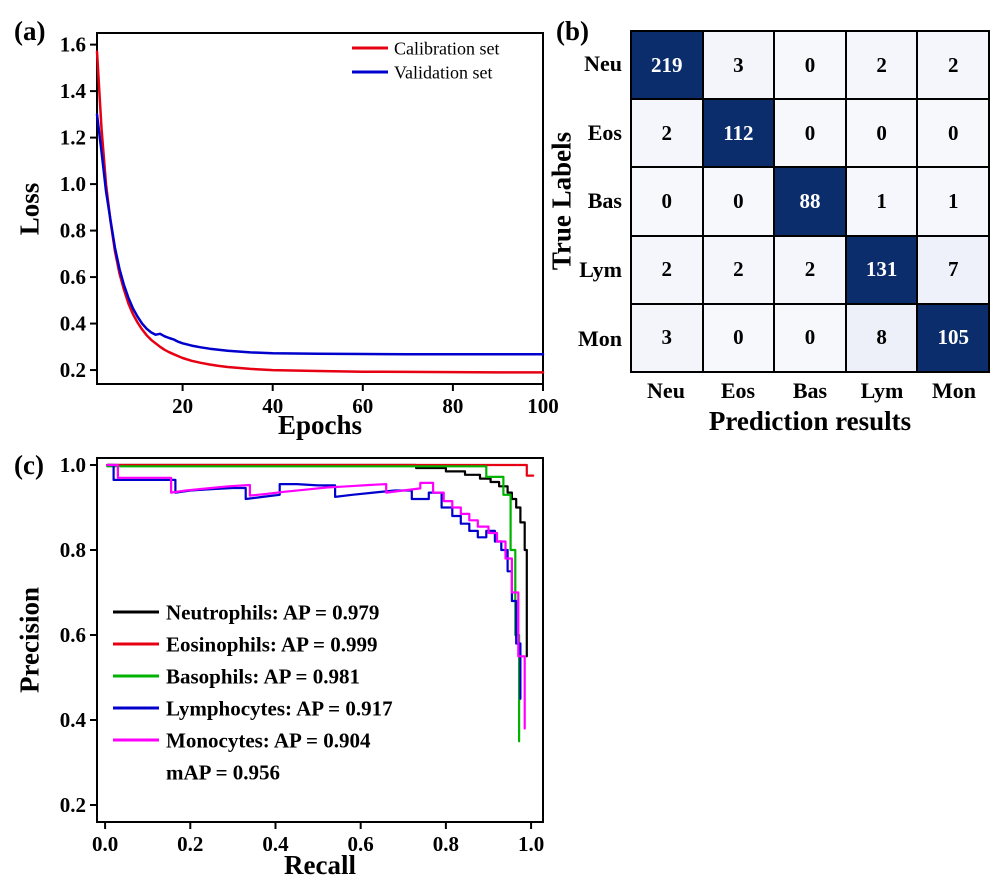 The image size is (999, 894). Describe the element at coordinates (223, 772) in the screenshot. I see `legend-label: mAP = 0.956` at that location.